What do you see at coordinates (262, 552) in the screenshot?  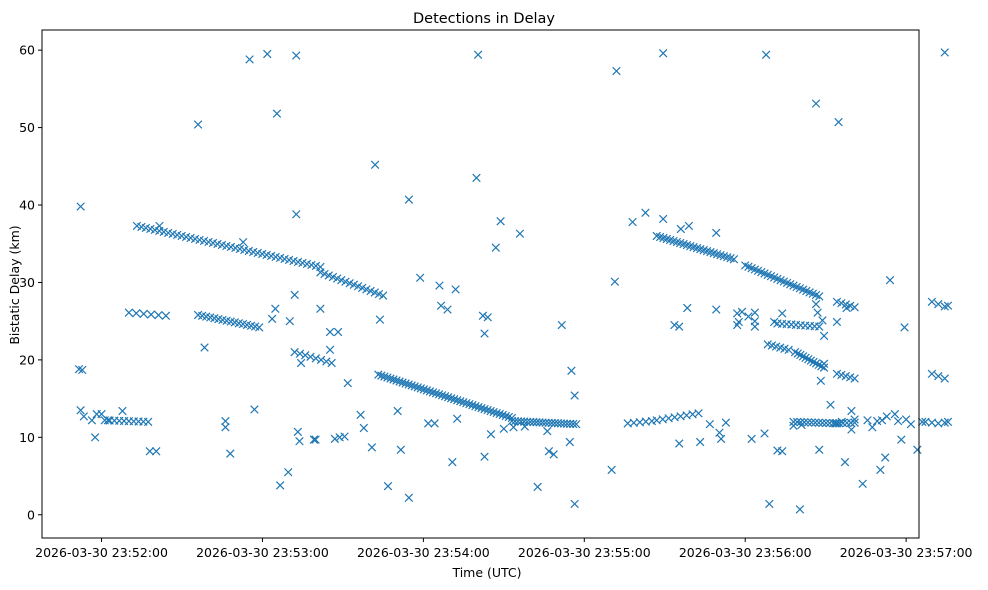 I see `x-tick-label: 2026-03-30 23:53:00` at bounding box center [262, 552].